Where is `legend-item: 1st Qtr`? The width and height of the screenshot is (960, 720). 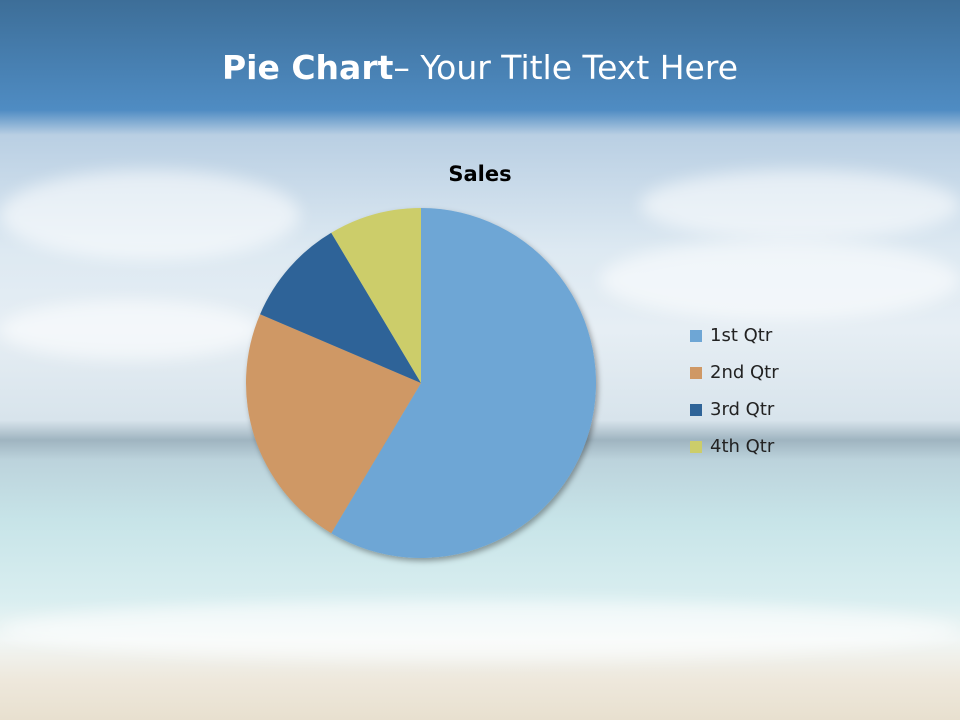
legend-item: 1st Qtr is located at coordinates (734, 335).